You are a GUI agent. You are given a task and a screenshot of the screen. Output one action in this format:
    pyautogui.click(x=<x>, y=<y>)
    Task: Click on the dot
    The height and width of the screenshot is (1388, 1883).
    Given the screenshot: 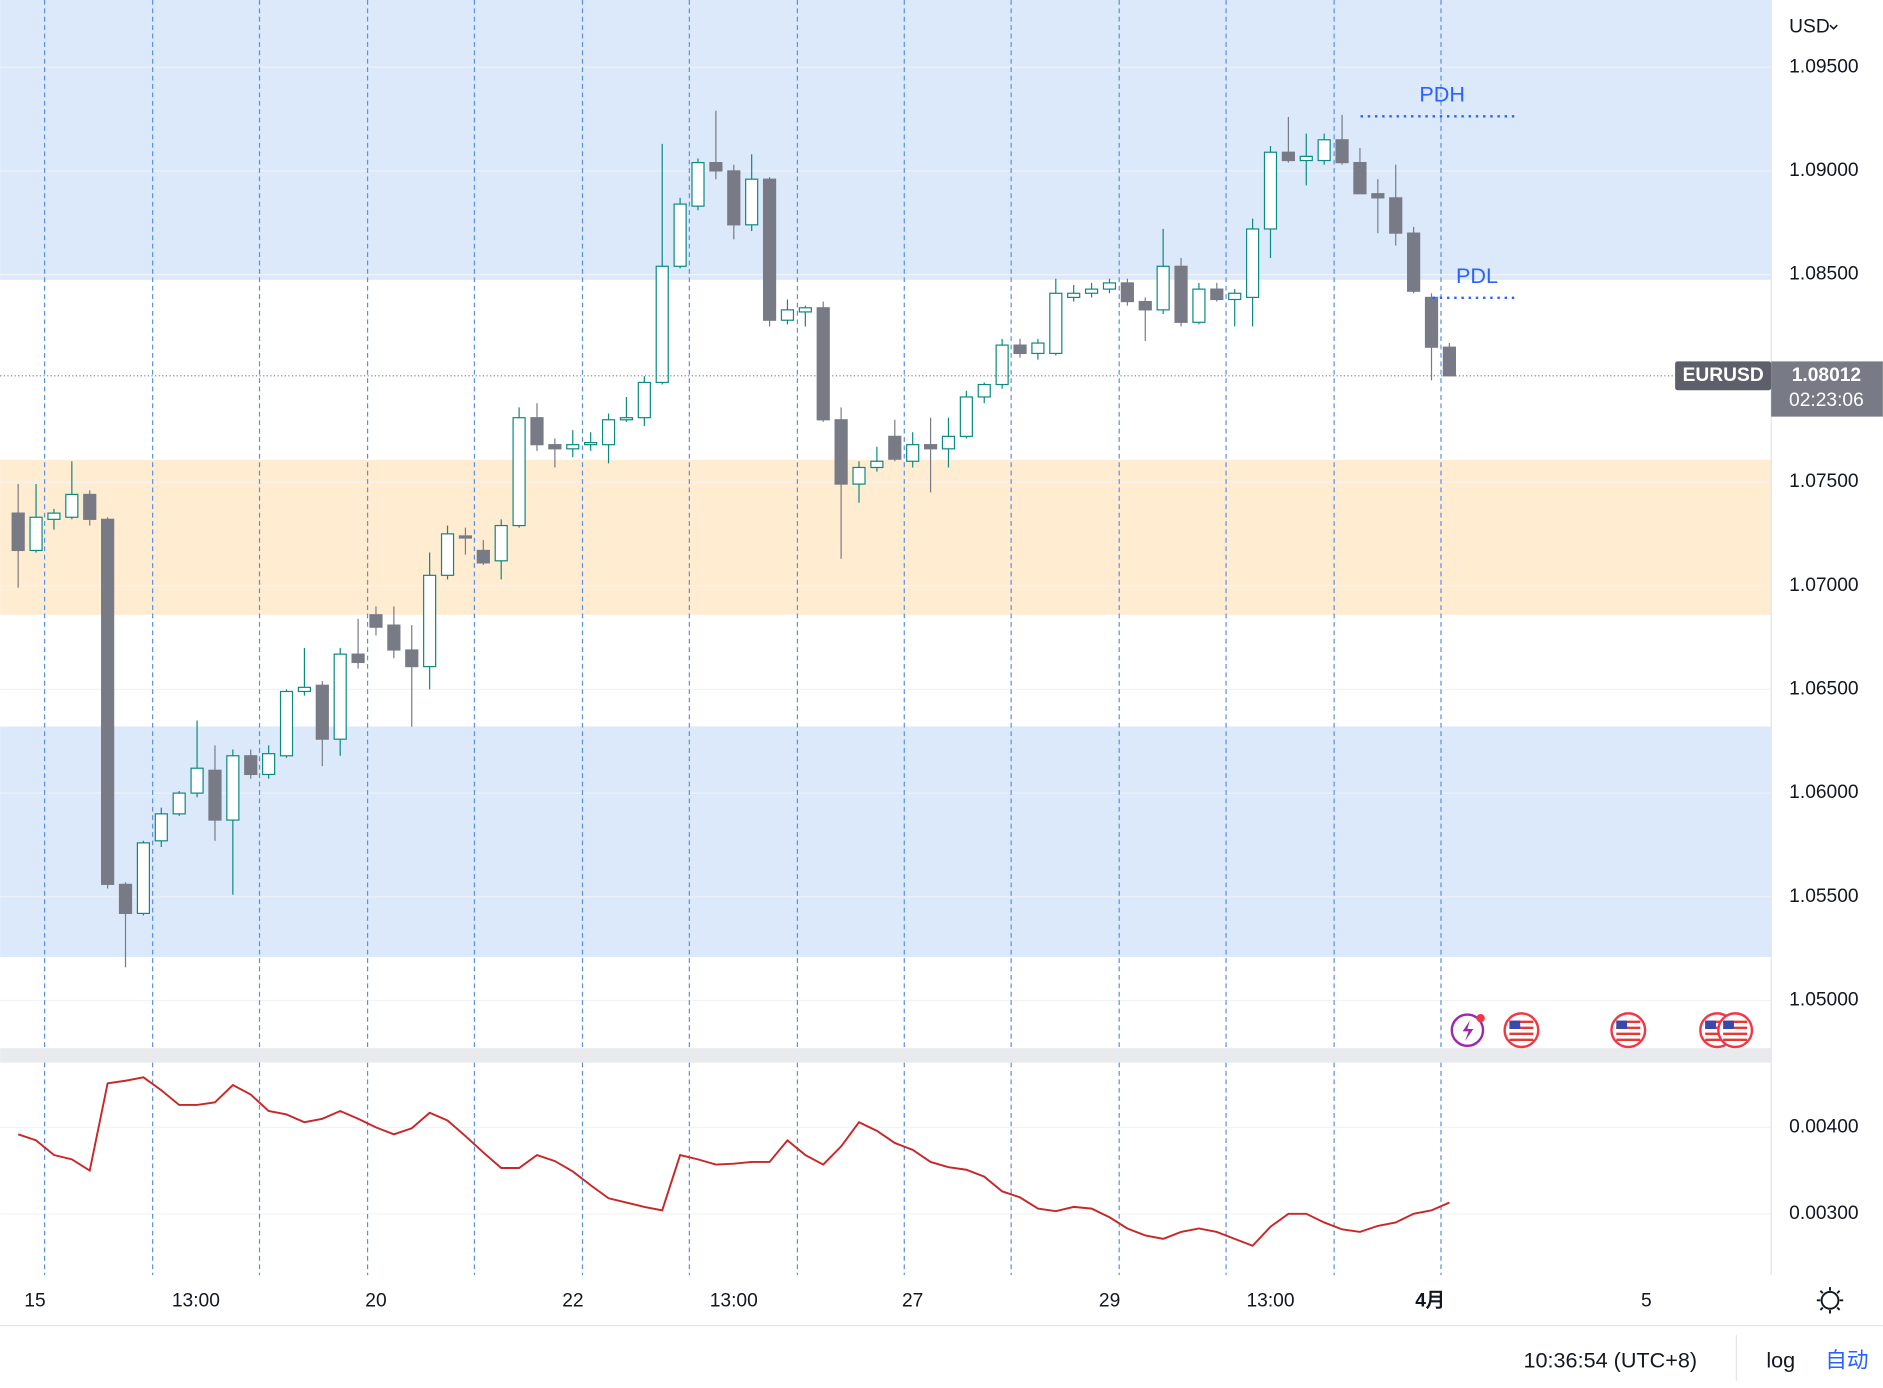 What is the action you would take?
    pyautogui.click(x=1480, y=1018)
    